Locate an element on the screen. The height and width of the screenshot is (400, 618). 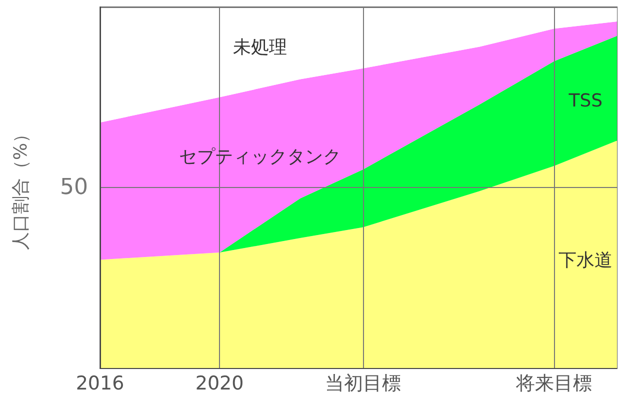
y-axis-title: 人口割合（%） is located at coordinates (21, 187).